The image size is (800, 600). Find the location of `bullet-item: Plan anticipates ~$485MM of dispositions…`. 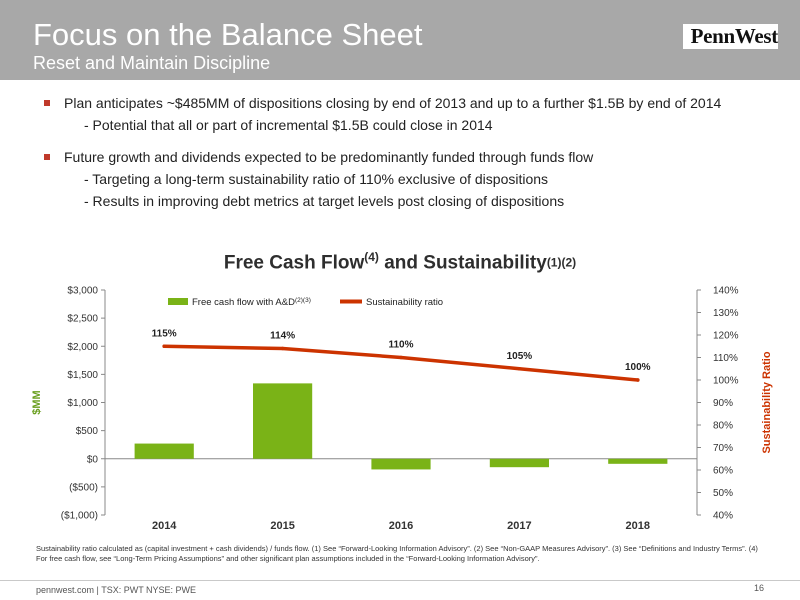

bullet-item: Plan anticipates ~$485MM of dispositions… is located at coordinates (414, 103).